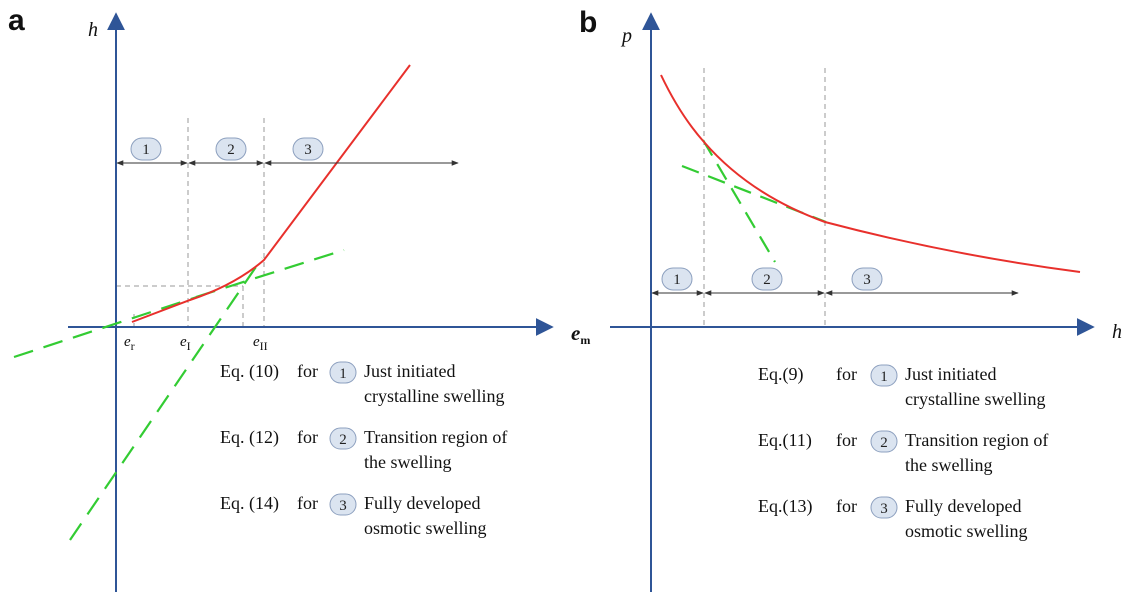 The image size is (1125, 592). What do you see at coordinates (271, 193) in the screenshot?
I see `panel-a-curve` at bounding box center [271, 193].